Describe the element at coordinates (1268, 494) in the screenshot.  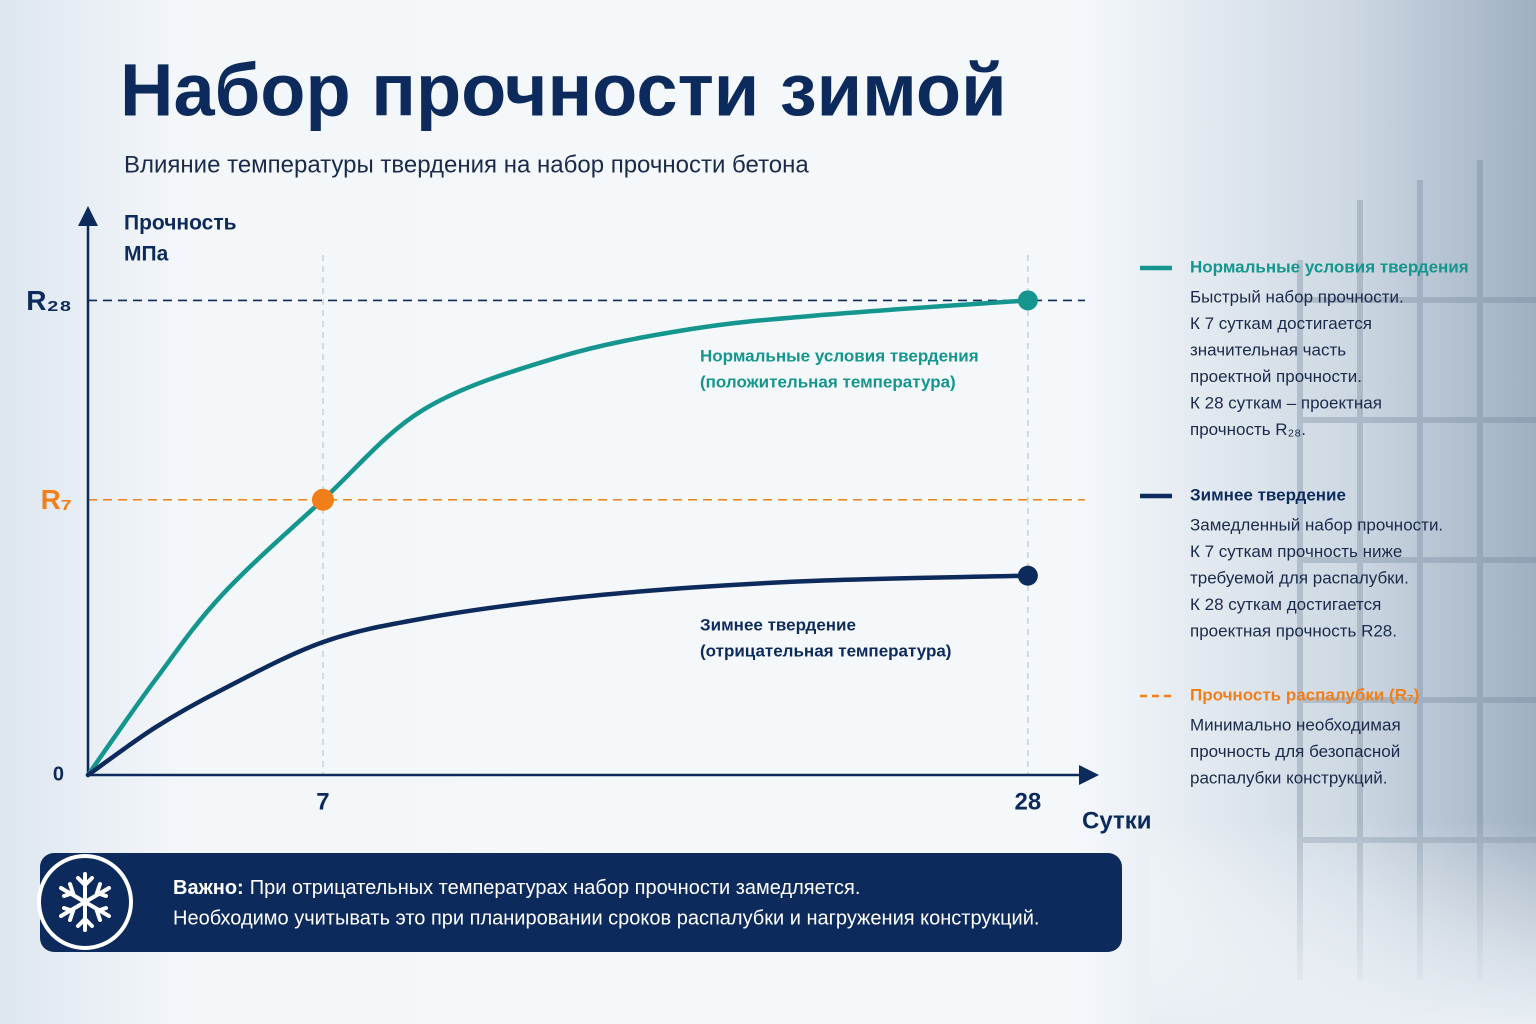
I see `legend-entry: Зимнее твердение` at that location.